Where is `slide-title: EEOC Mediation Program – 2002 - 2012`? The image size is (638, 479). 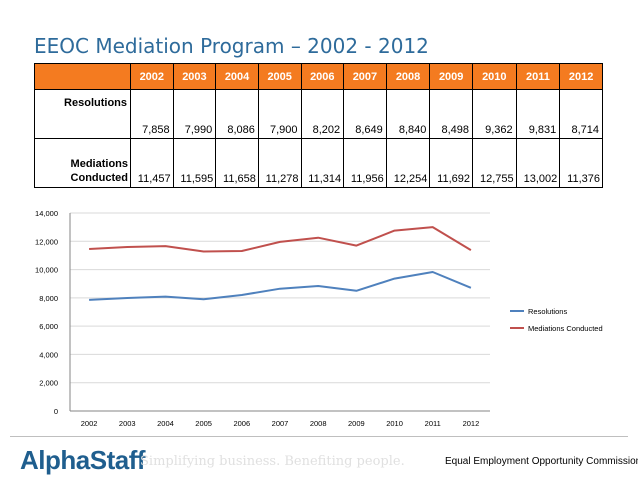
slide-title: EEOC Mediation Program – 2002 - 2012 is located at coordinates (231, 46).